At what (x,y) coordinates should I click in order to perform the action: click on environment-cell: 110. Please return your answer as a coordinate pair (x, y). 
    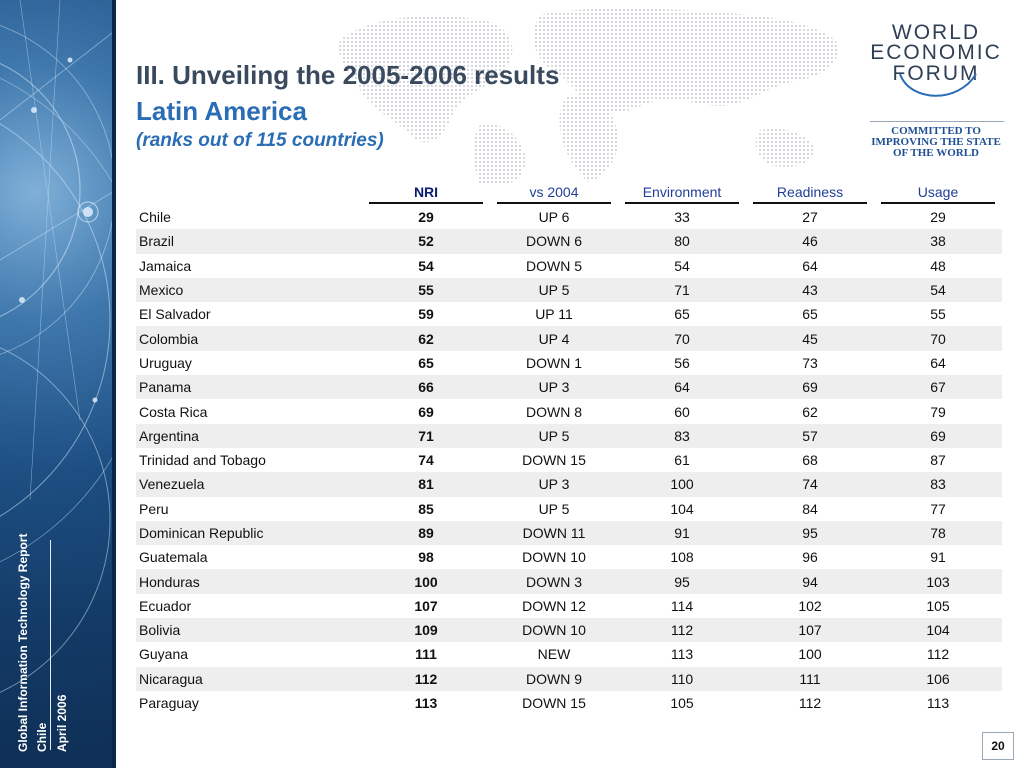
    Looking at the image, I should click on (682, 678).